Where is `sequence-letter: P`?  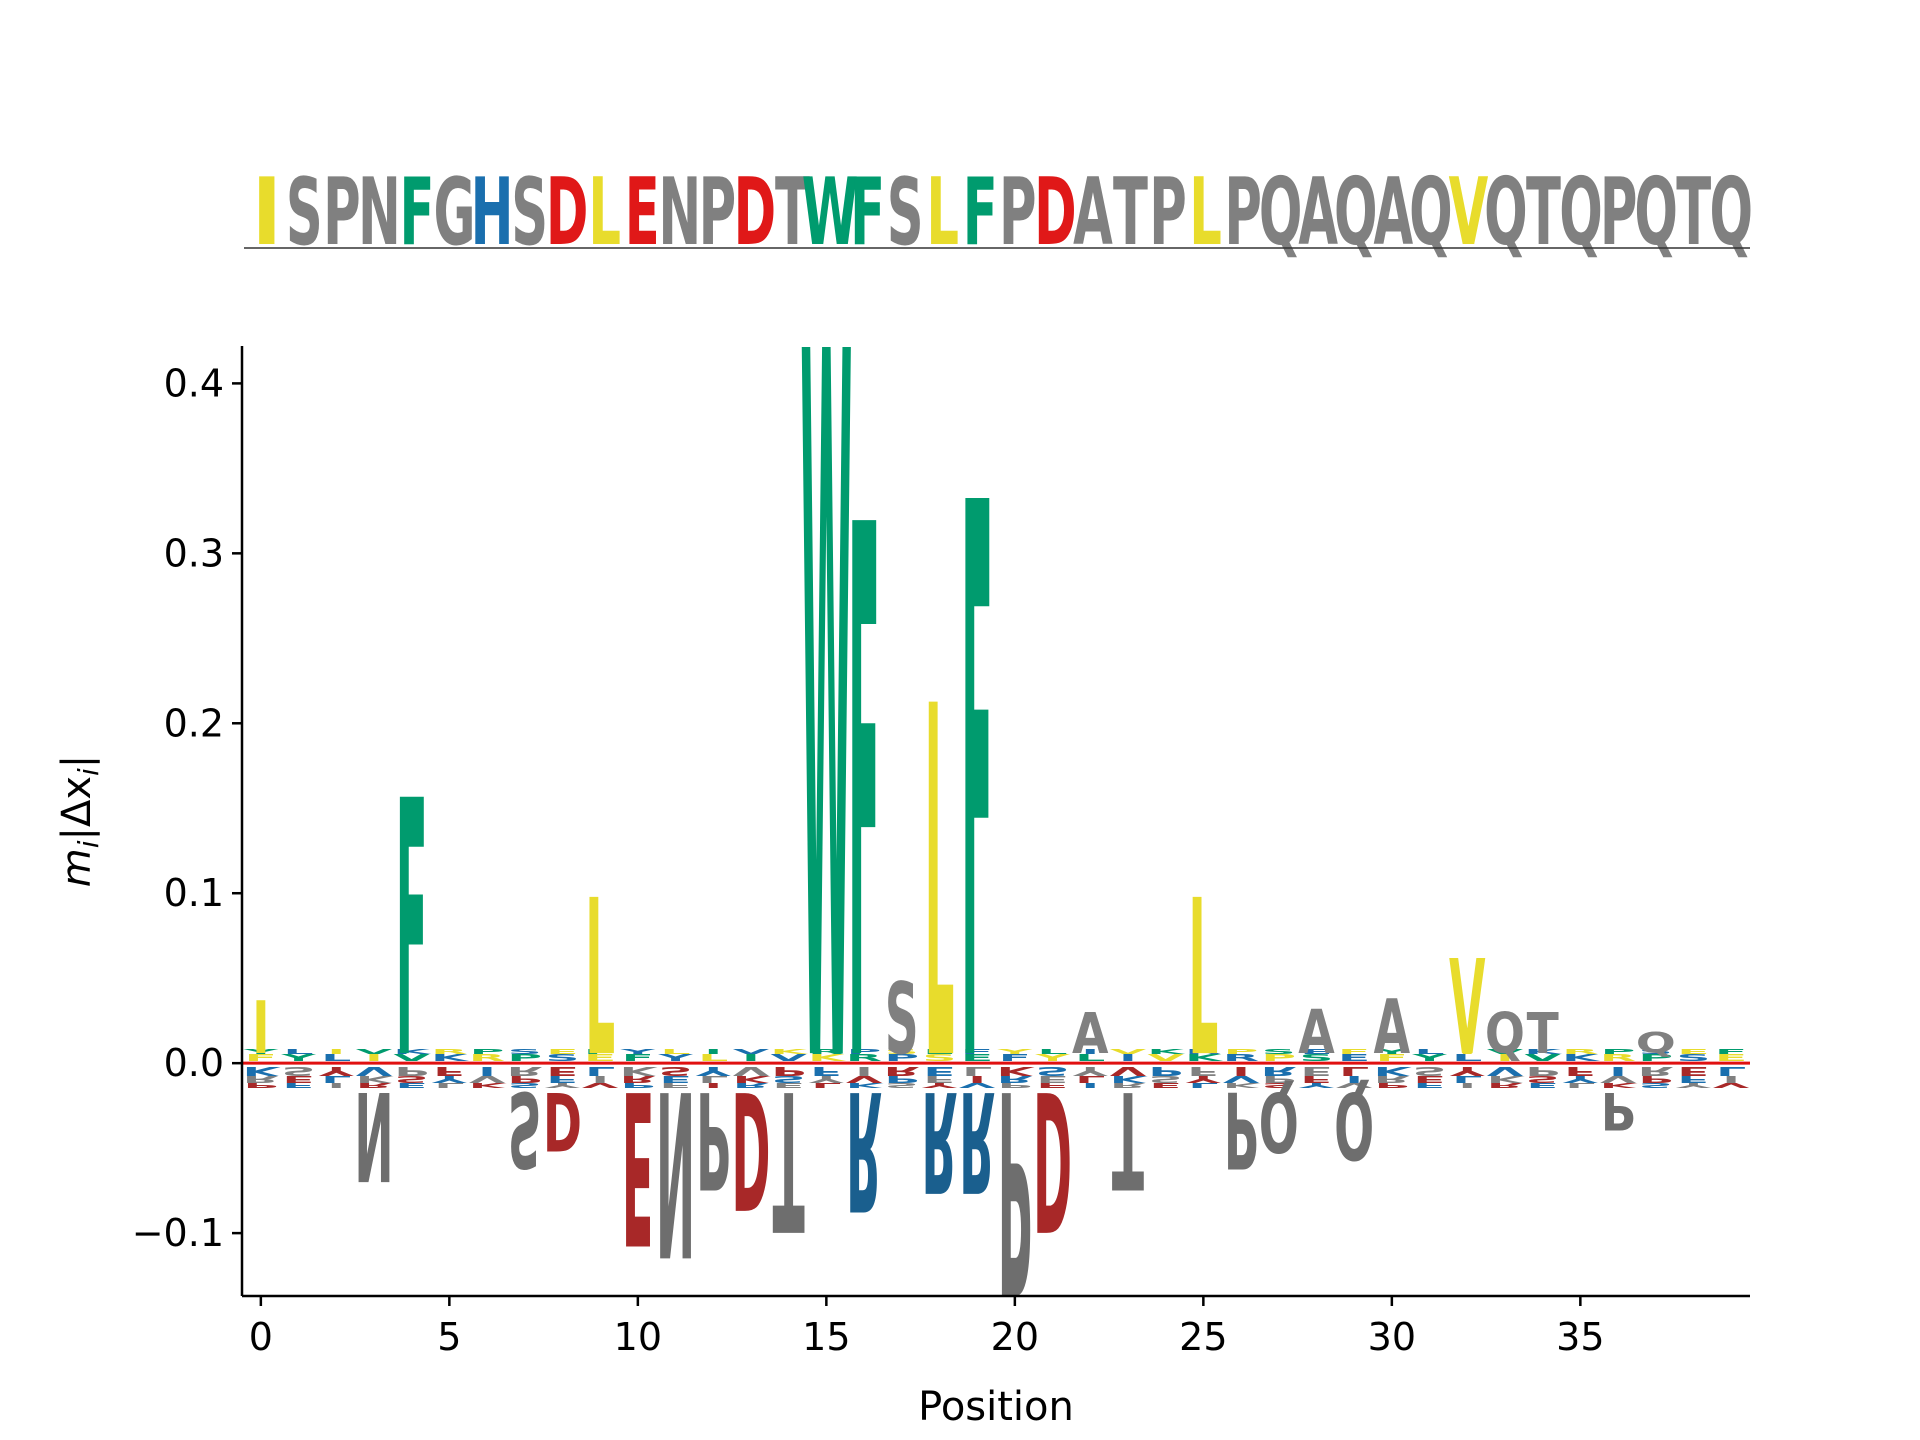
sequence-letter: P is located at coordinates (1243, 212).